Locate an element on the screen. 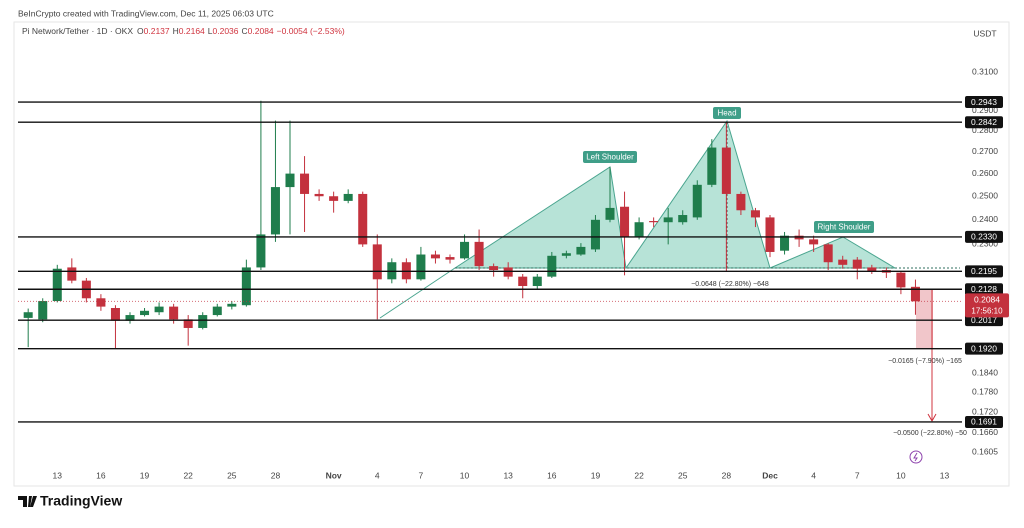  x-tick-label: Dec is located at coordinates (770, 475).